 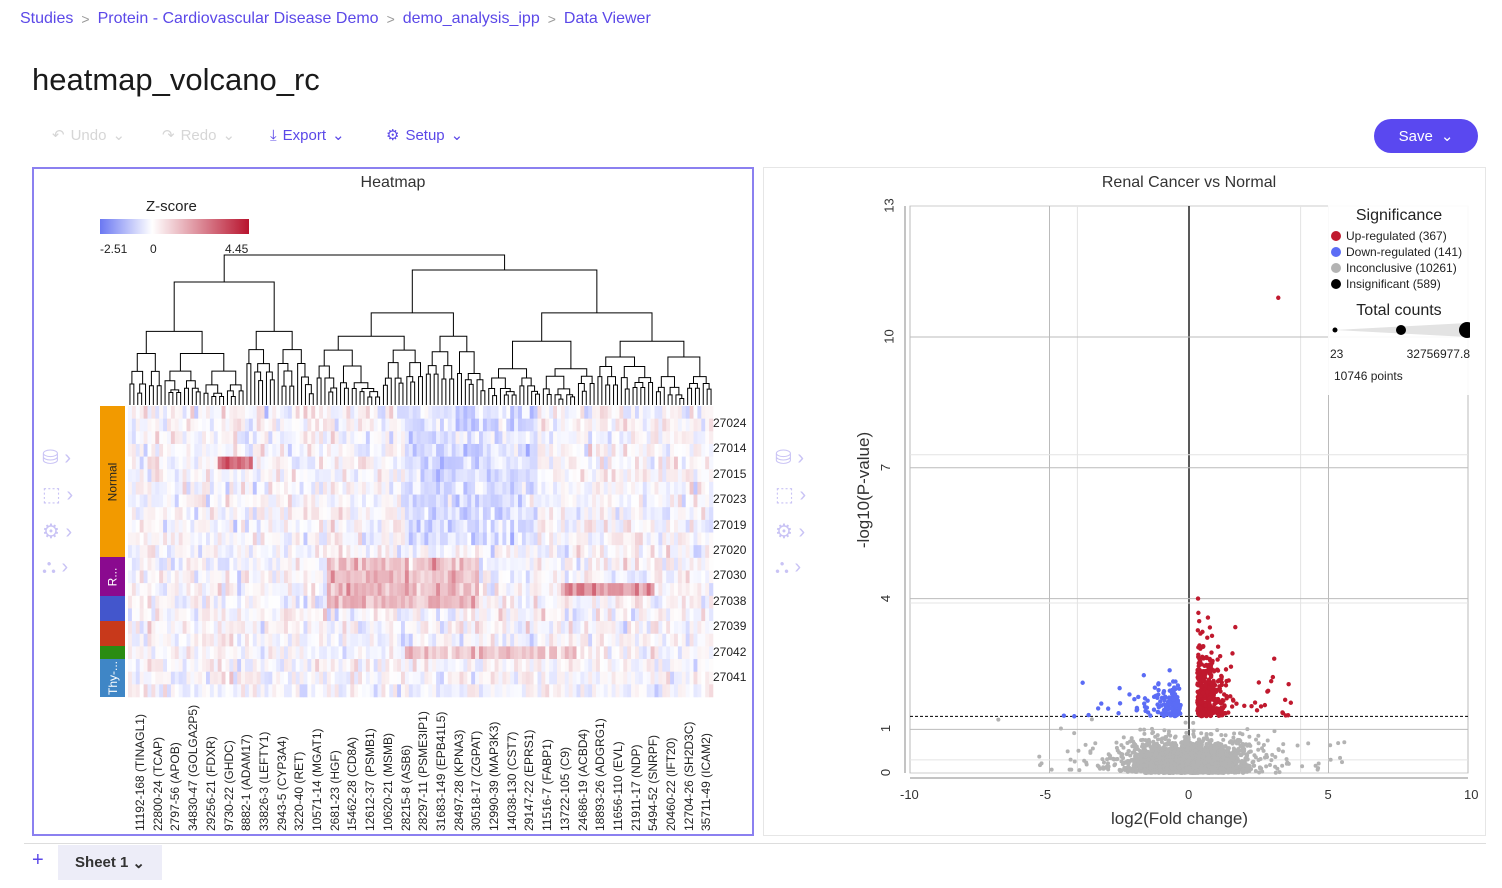 I want to click on save-button: Save ⌄, so click(x=1426, y=136).